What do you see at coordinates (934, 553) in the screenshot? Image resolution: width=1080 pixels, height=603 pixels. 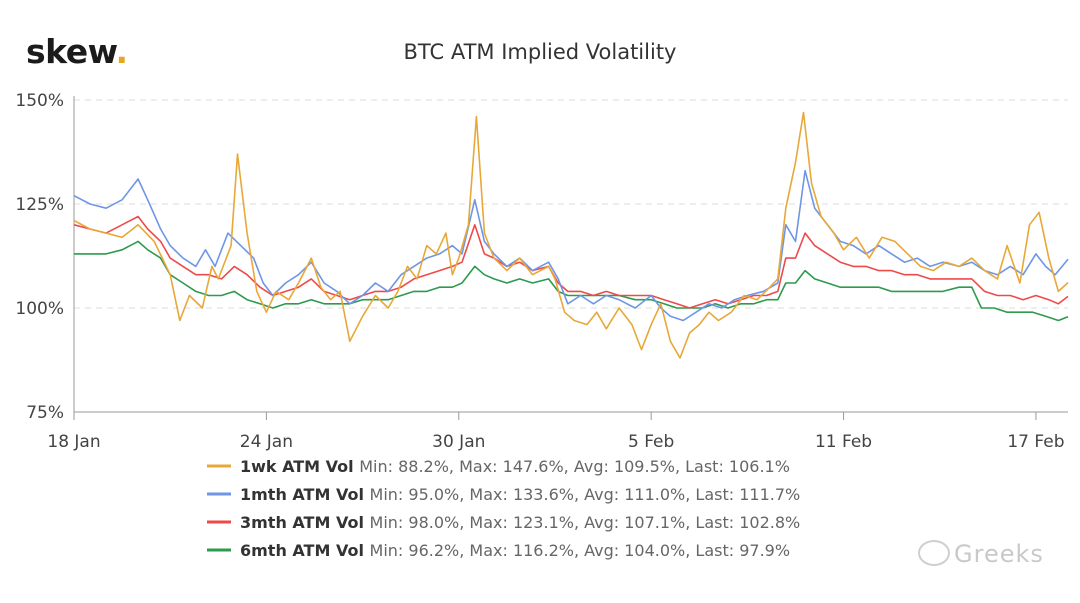 I see `wechat-icon` at bounding box center [934, 553].